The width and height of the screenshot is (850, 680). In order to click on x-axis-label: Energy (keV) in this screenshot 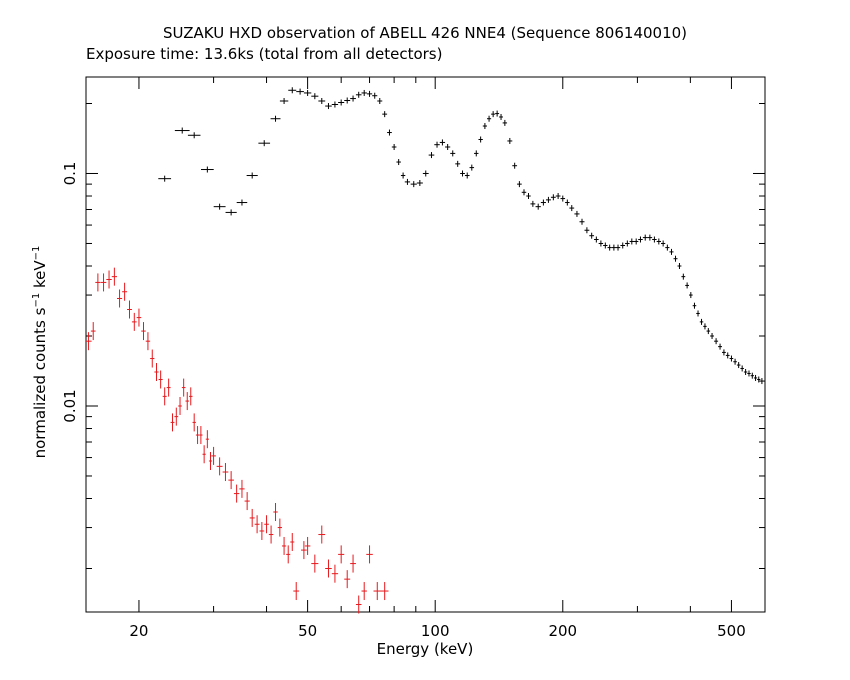, I will do `click(425, 649)`.